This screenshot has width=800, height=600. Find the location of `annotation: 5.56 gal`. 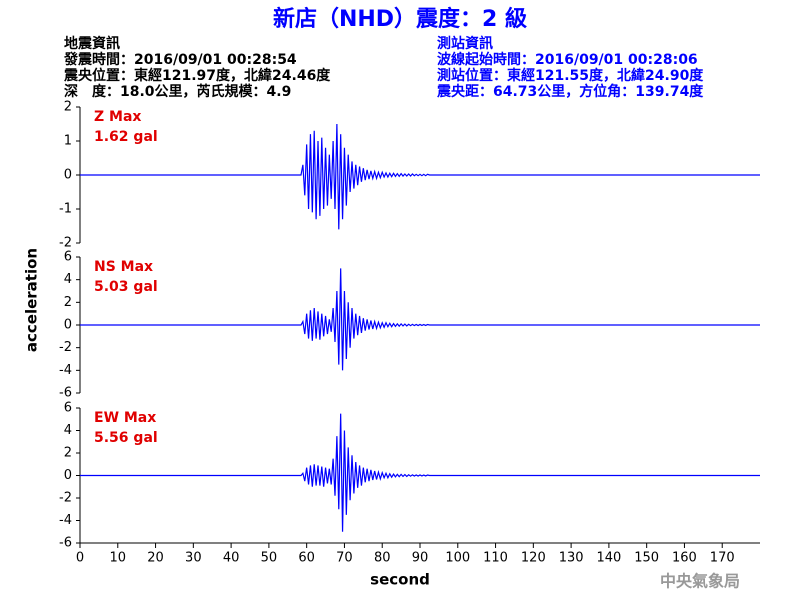

annotation: 5.56 gal is located at coordinates (126, 438).